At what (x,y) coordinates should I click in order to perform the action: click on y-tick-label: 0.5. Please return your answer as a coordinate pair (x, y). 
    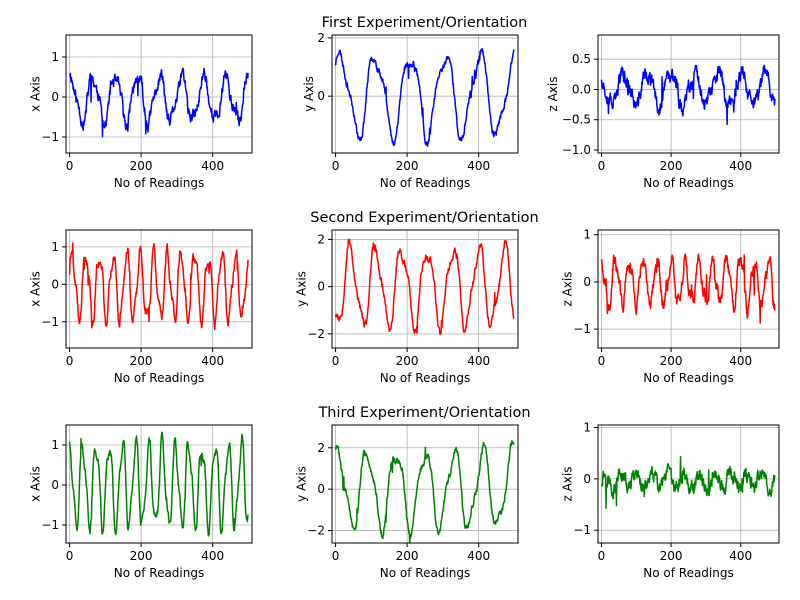
    Looking at the image, I should click on (581, 59).